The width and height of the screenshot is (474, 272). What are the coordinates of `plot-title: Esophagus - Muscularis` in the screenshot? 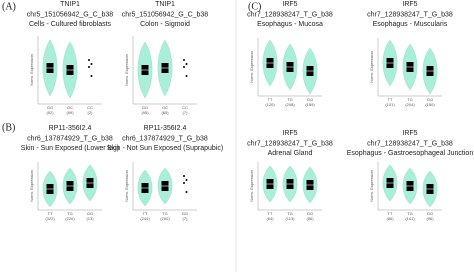 It's located at (410, 24).